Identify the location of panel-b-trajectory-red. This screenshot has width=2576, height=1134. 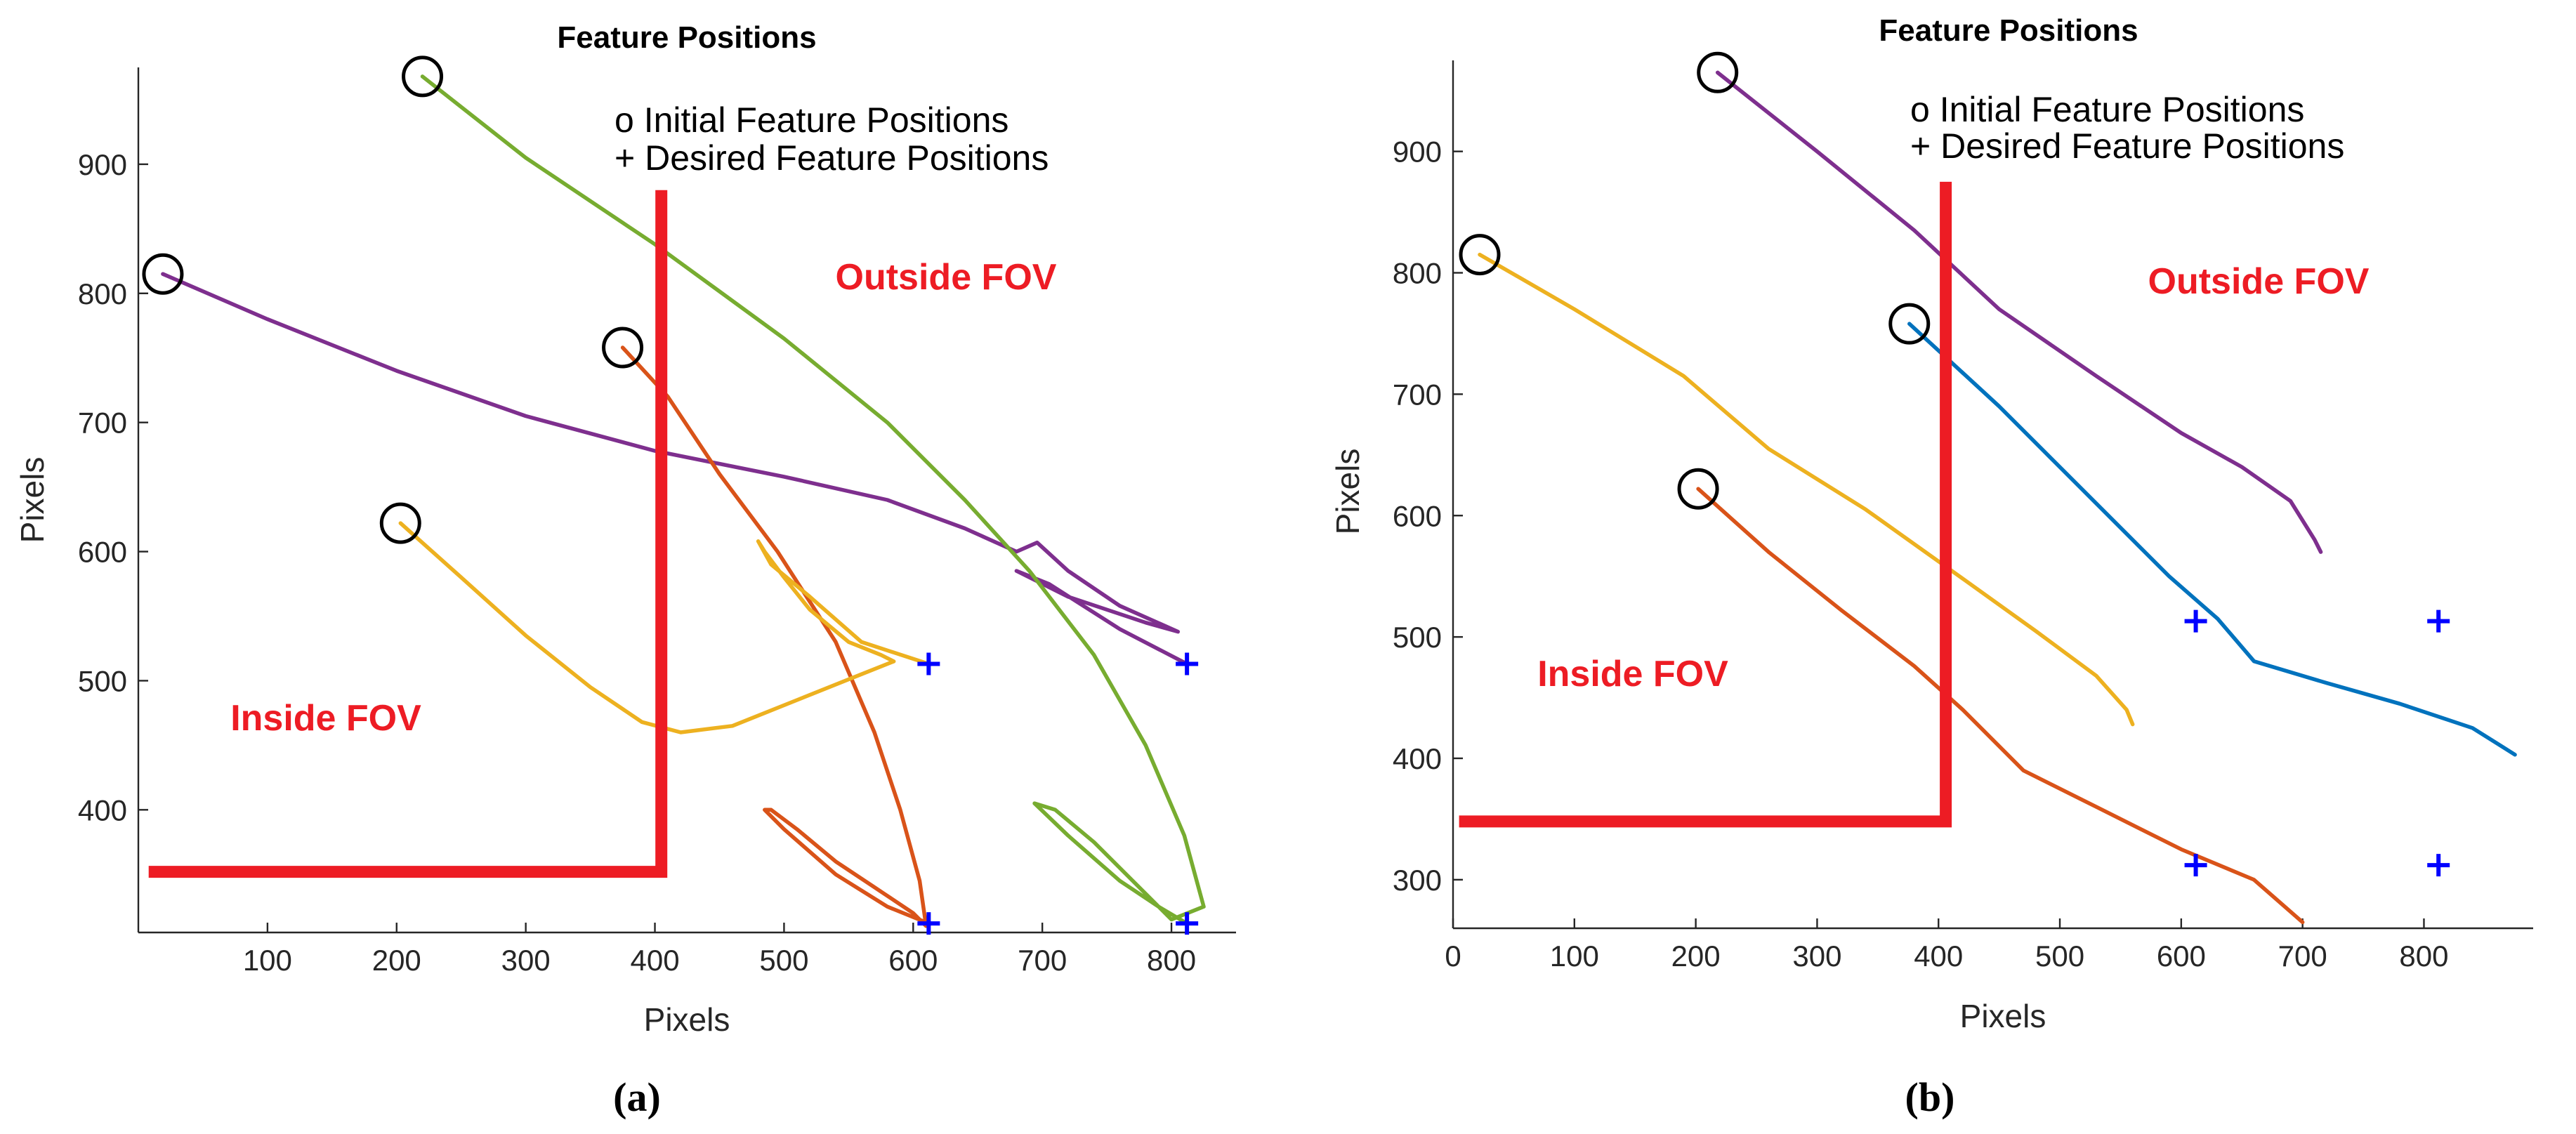
(2000, 706).